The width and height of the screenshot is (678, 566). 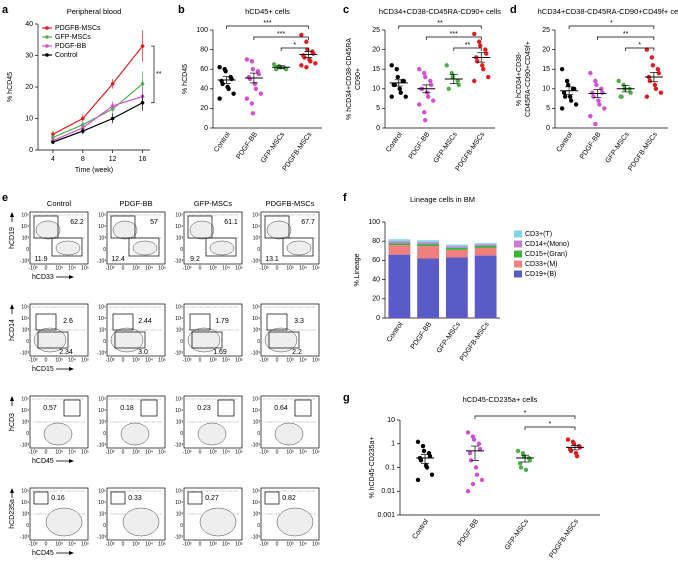 What do you see at coordinates (195, 259) in the screenshot?
I see `gate-value: 9.2` at bounding box center [195, 259].